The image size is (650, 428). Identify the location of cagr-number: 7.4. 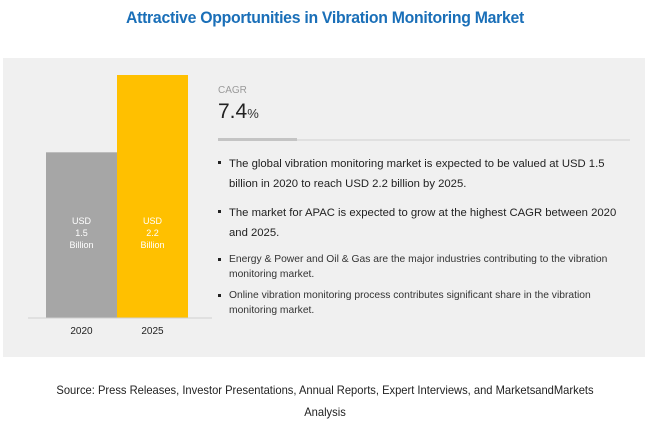
(233, 111).